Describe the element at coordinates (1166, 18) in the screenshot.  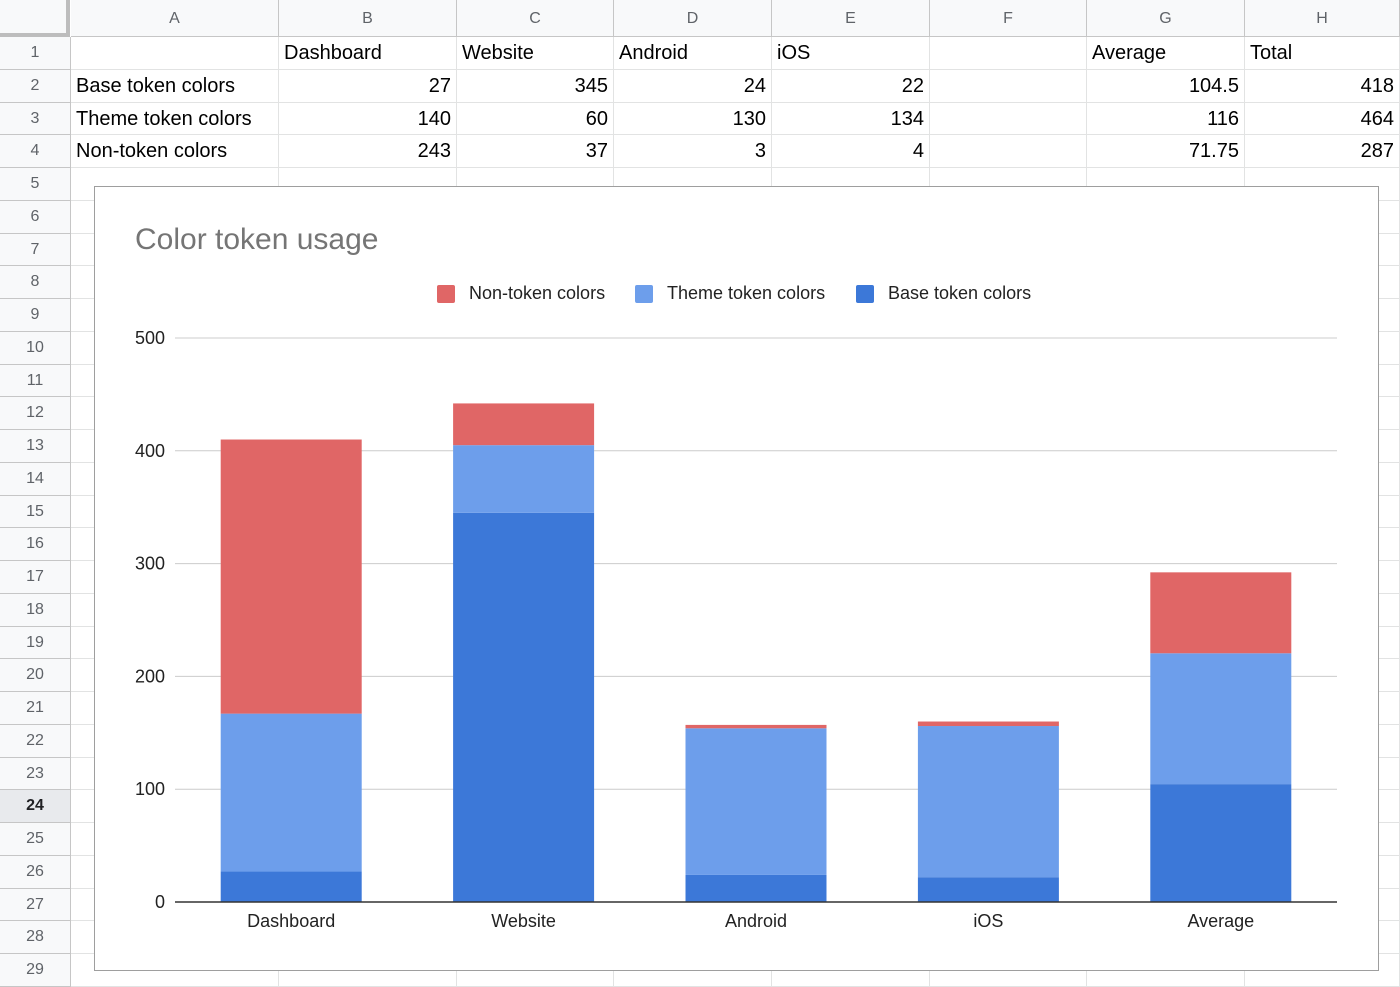
I see `column-header-g: G` at that location.